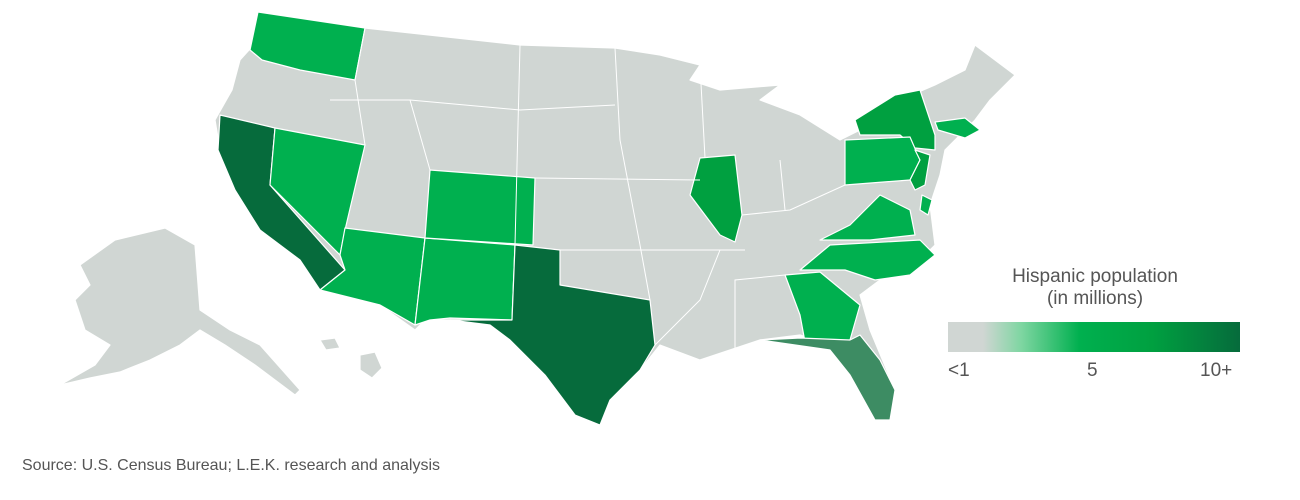 The width and height of the screenshot is (1300, 500). I want to click on state-pennsylvania, so click(882, 161).